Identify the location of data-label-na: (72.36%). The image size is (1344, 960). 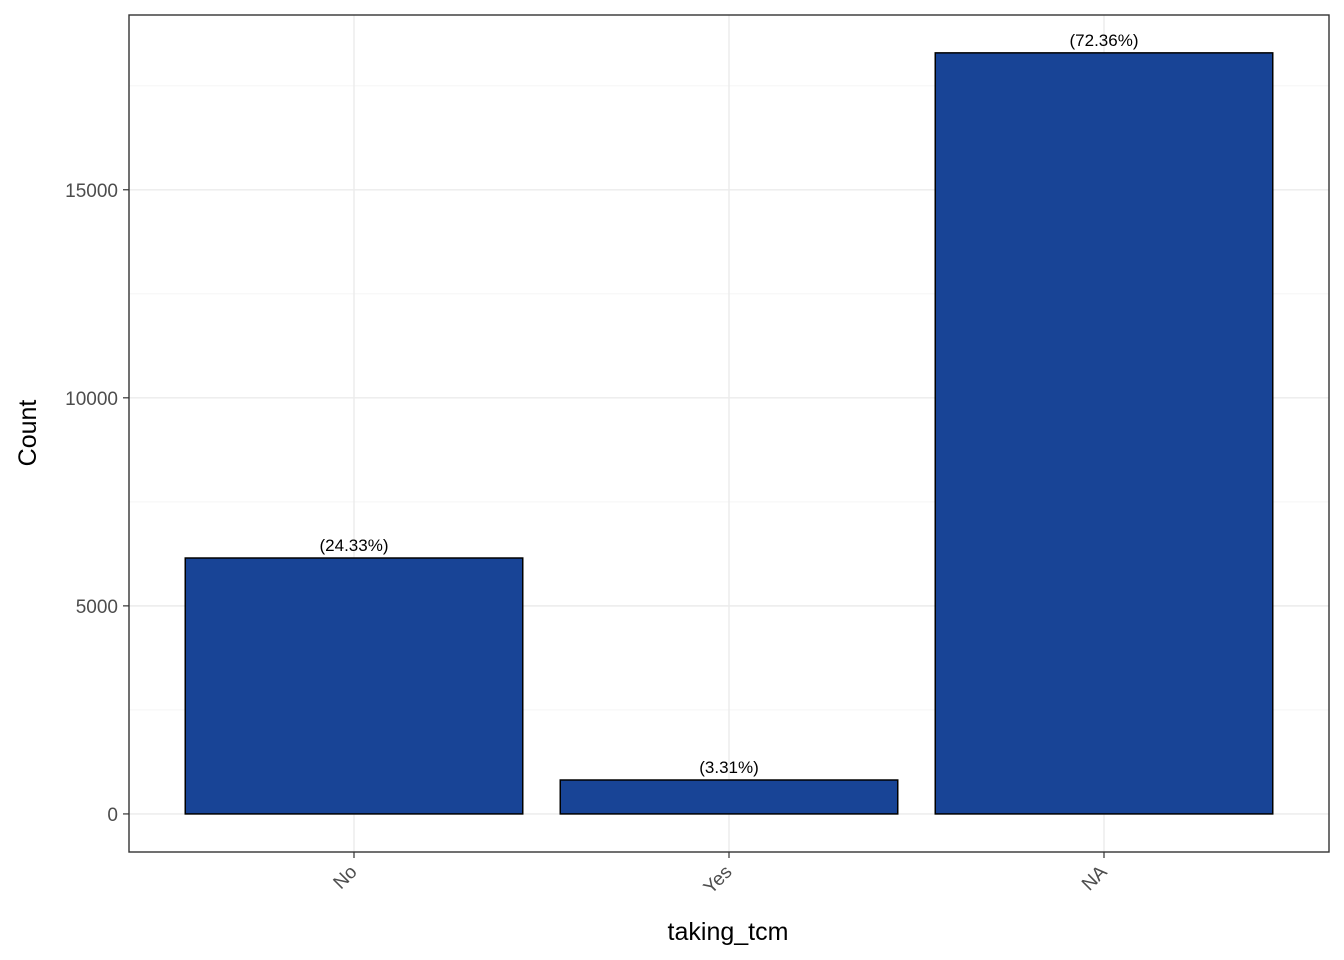
(1104, 40).